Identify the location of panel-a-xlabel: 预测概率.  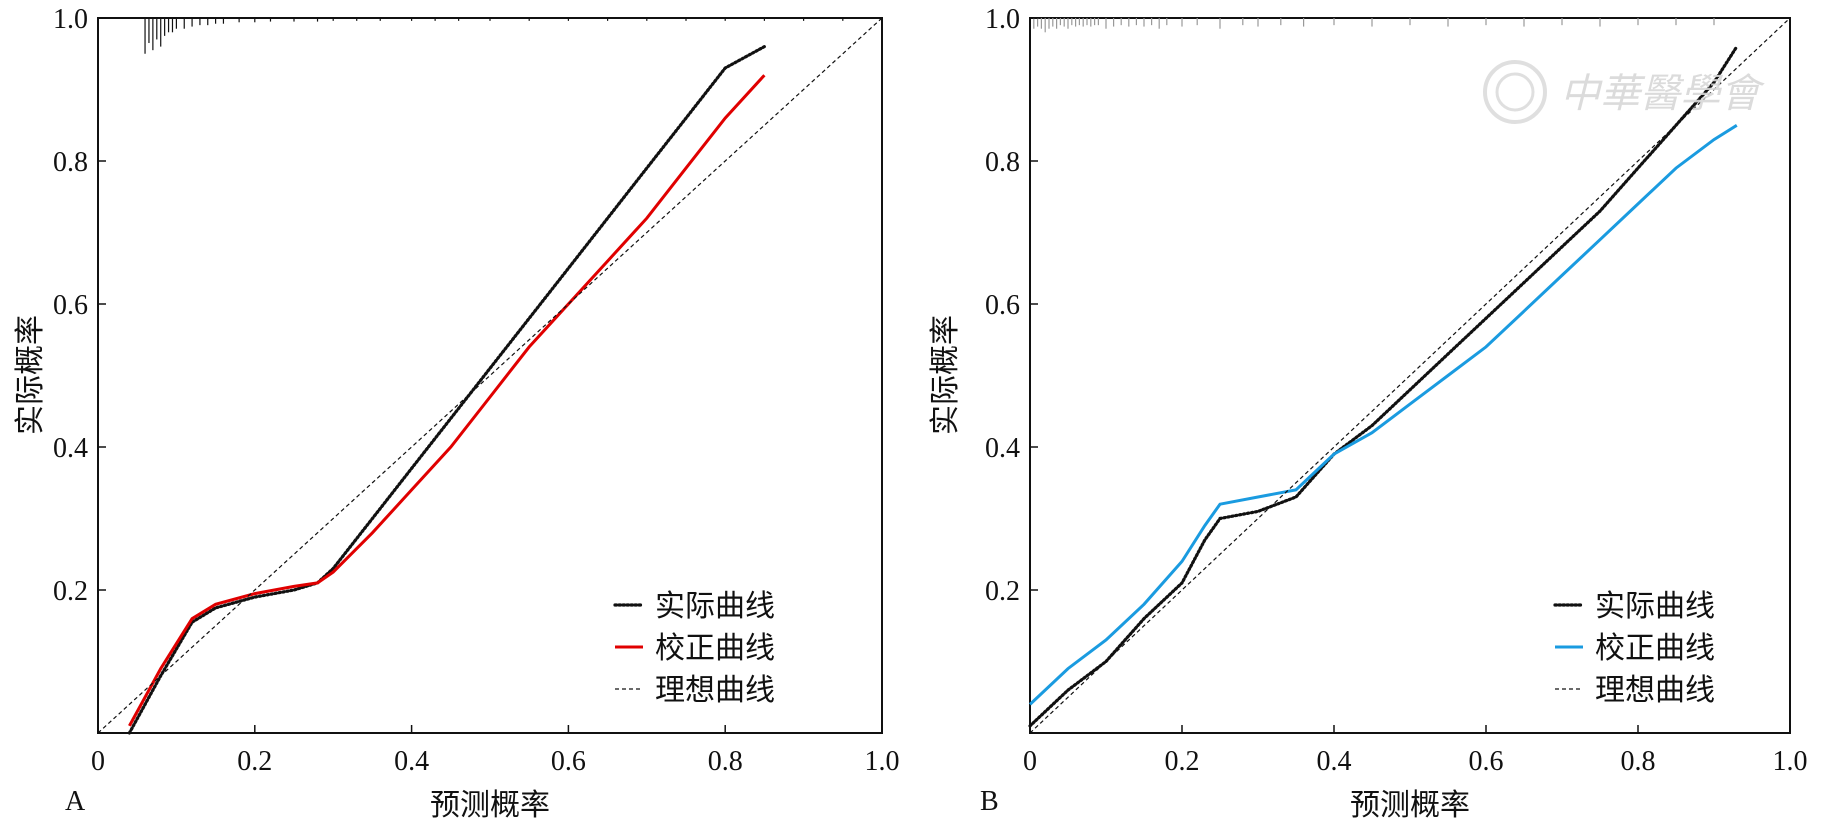
(490, 805).